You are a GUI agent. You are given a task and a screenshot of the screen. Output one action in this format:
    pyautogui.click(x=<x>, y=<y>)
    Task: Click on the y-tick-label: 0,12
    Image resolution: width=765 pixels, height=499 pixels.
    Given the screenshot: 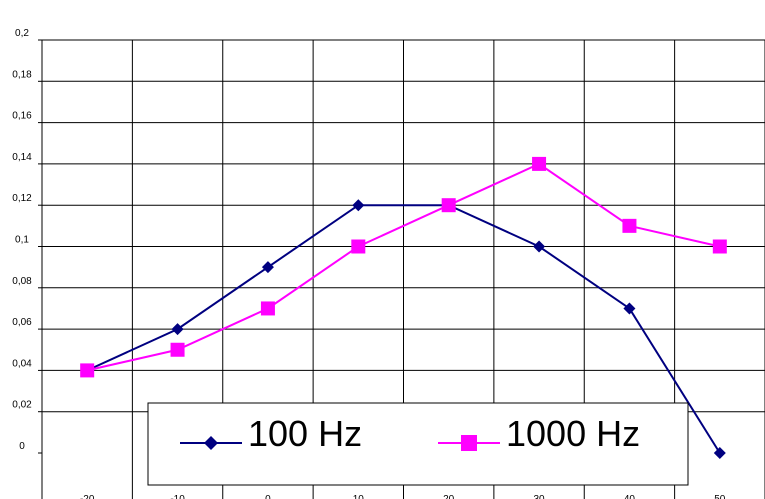 What is the action you would take?
    pyautogui.click(x=22, y=198)
    